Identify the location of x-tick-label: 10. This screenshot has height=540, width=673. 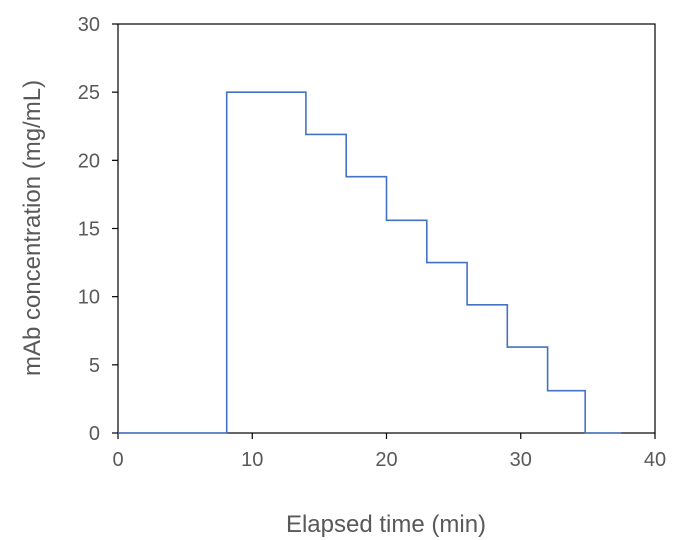
(252, 460).